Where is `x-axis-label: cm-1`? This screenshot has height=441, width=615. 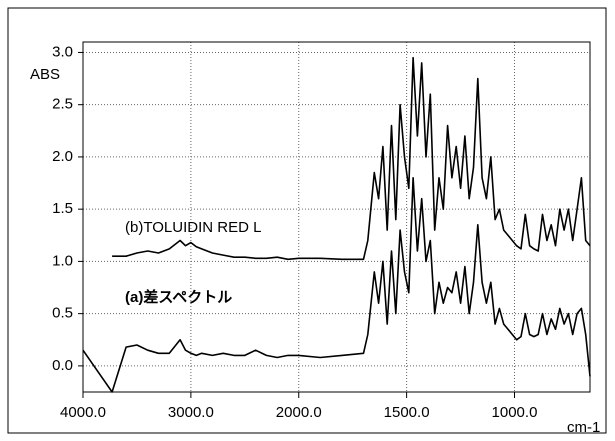
x-axis-label: cm-1 is located at coordinates (583, 427).